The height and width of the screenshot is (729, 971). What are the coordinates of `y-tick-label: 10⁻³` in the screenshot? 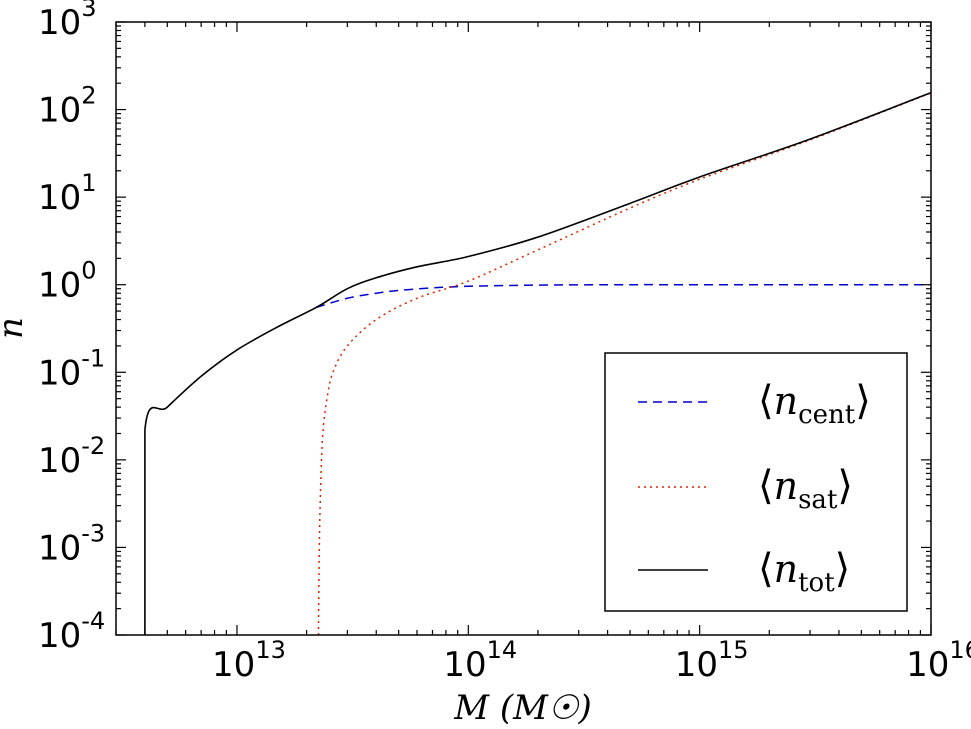 It's located at (71, 543).